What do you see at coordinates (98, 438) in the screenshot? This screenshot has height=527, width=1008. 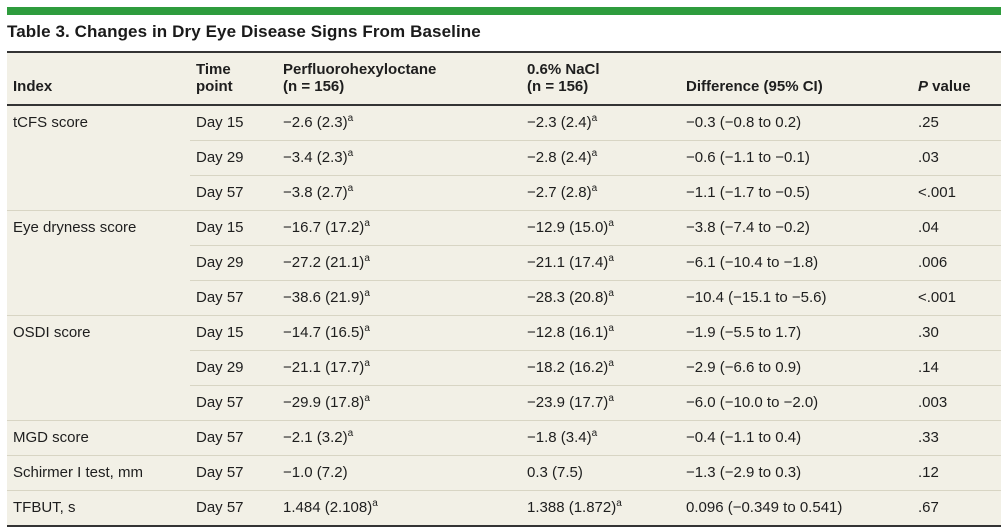 I see `cell-index: MGD score` at bounding box center [98, 438].